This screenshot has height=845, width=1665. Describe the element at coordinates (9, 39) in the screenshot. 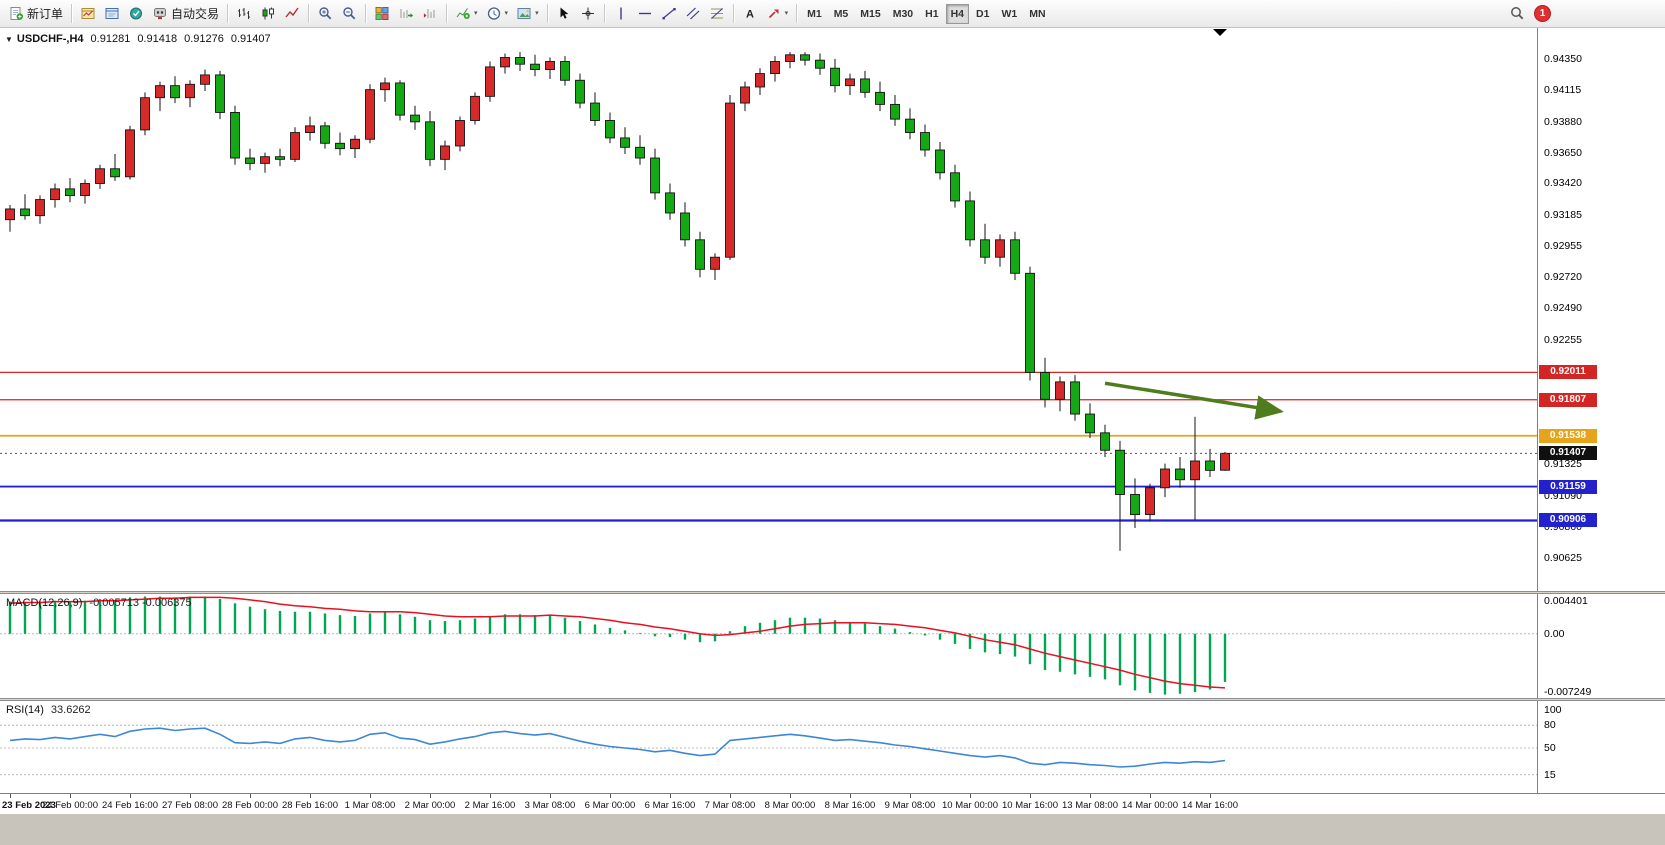

I see `chart-menu-icon: ▼` at that location.